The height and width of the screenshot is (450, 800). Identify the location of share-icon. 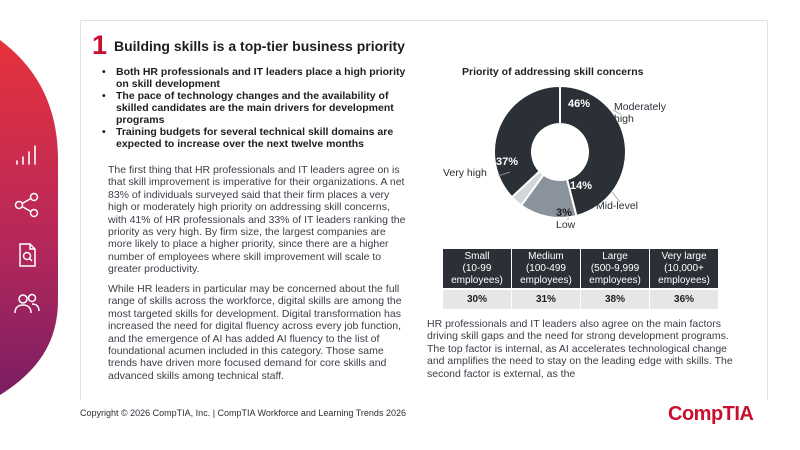
(27, 205).